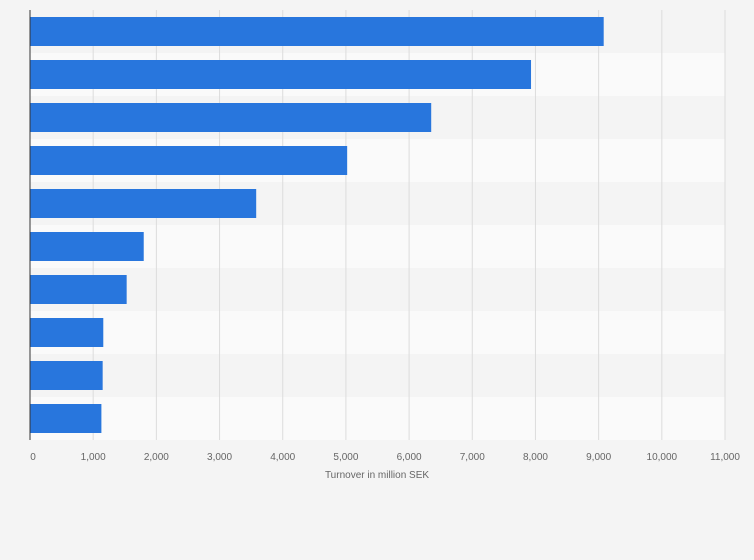  Describe the element at coordinates (33, 457) in the screenshot. I see `x-tick-label-0: 0` at that location.